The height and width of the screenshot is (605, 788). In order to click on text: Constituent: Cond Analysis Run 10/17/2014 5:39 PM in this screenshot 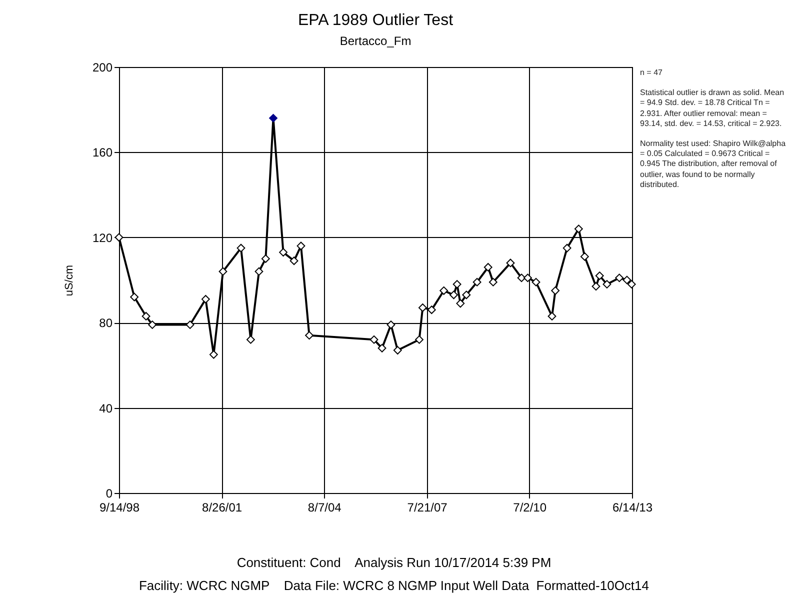, I will do `click(394, 562)`.